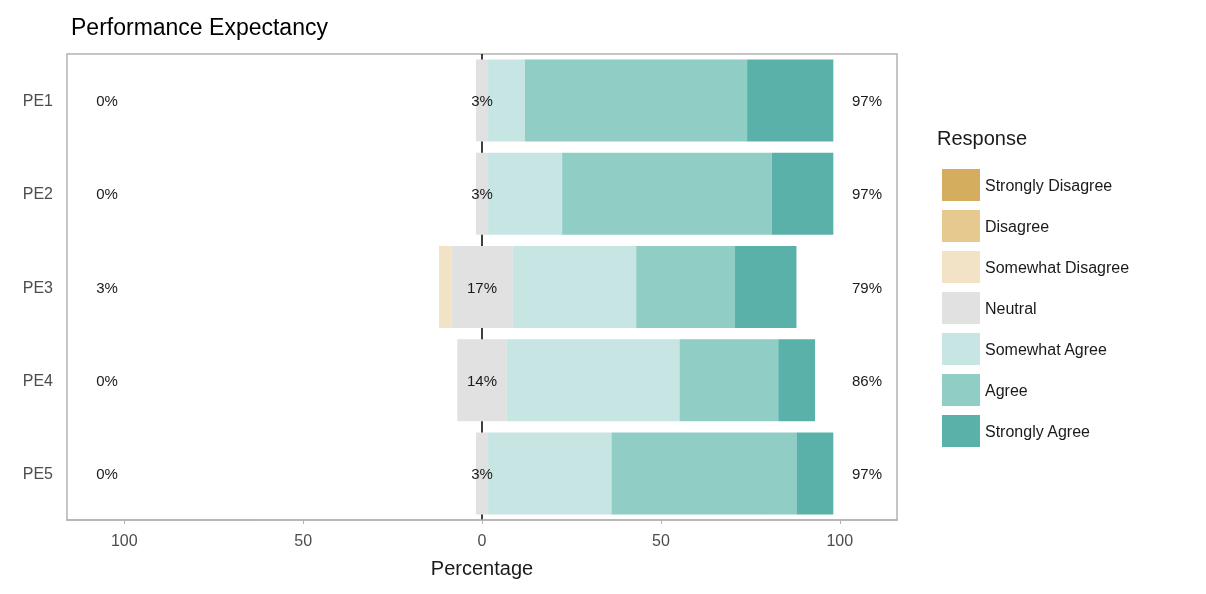 This screenshot has width=1206, height=594. I want to click on legend-label: Somewhat Disagree, so click(1057, 267).